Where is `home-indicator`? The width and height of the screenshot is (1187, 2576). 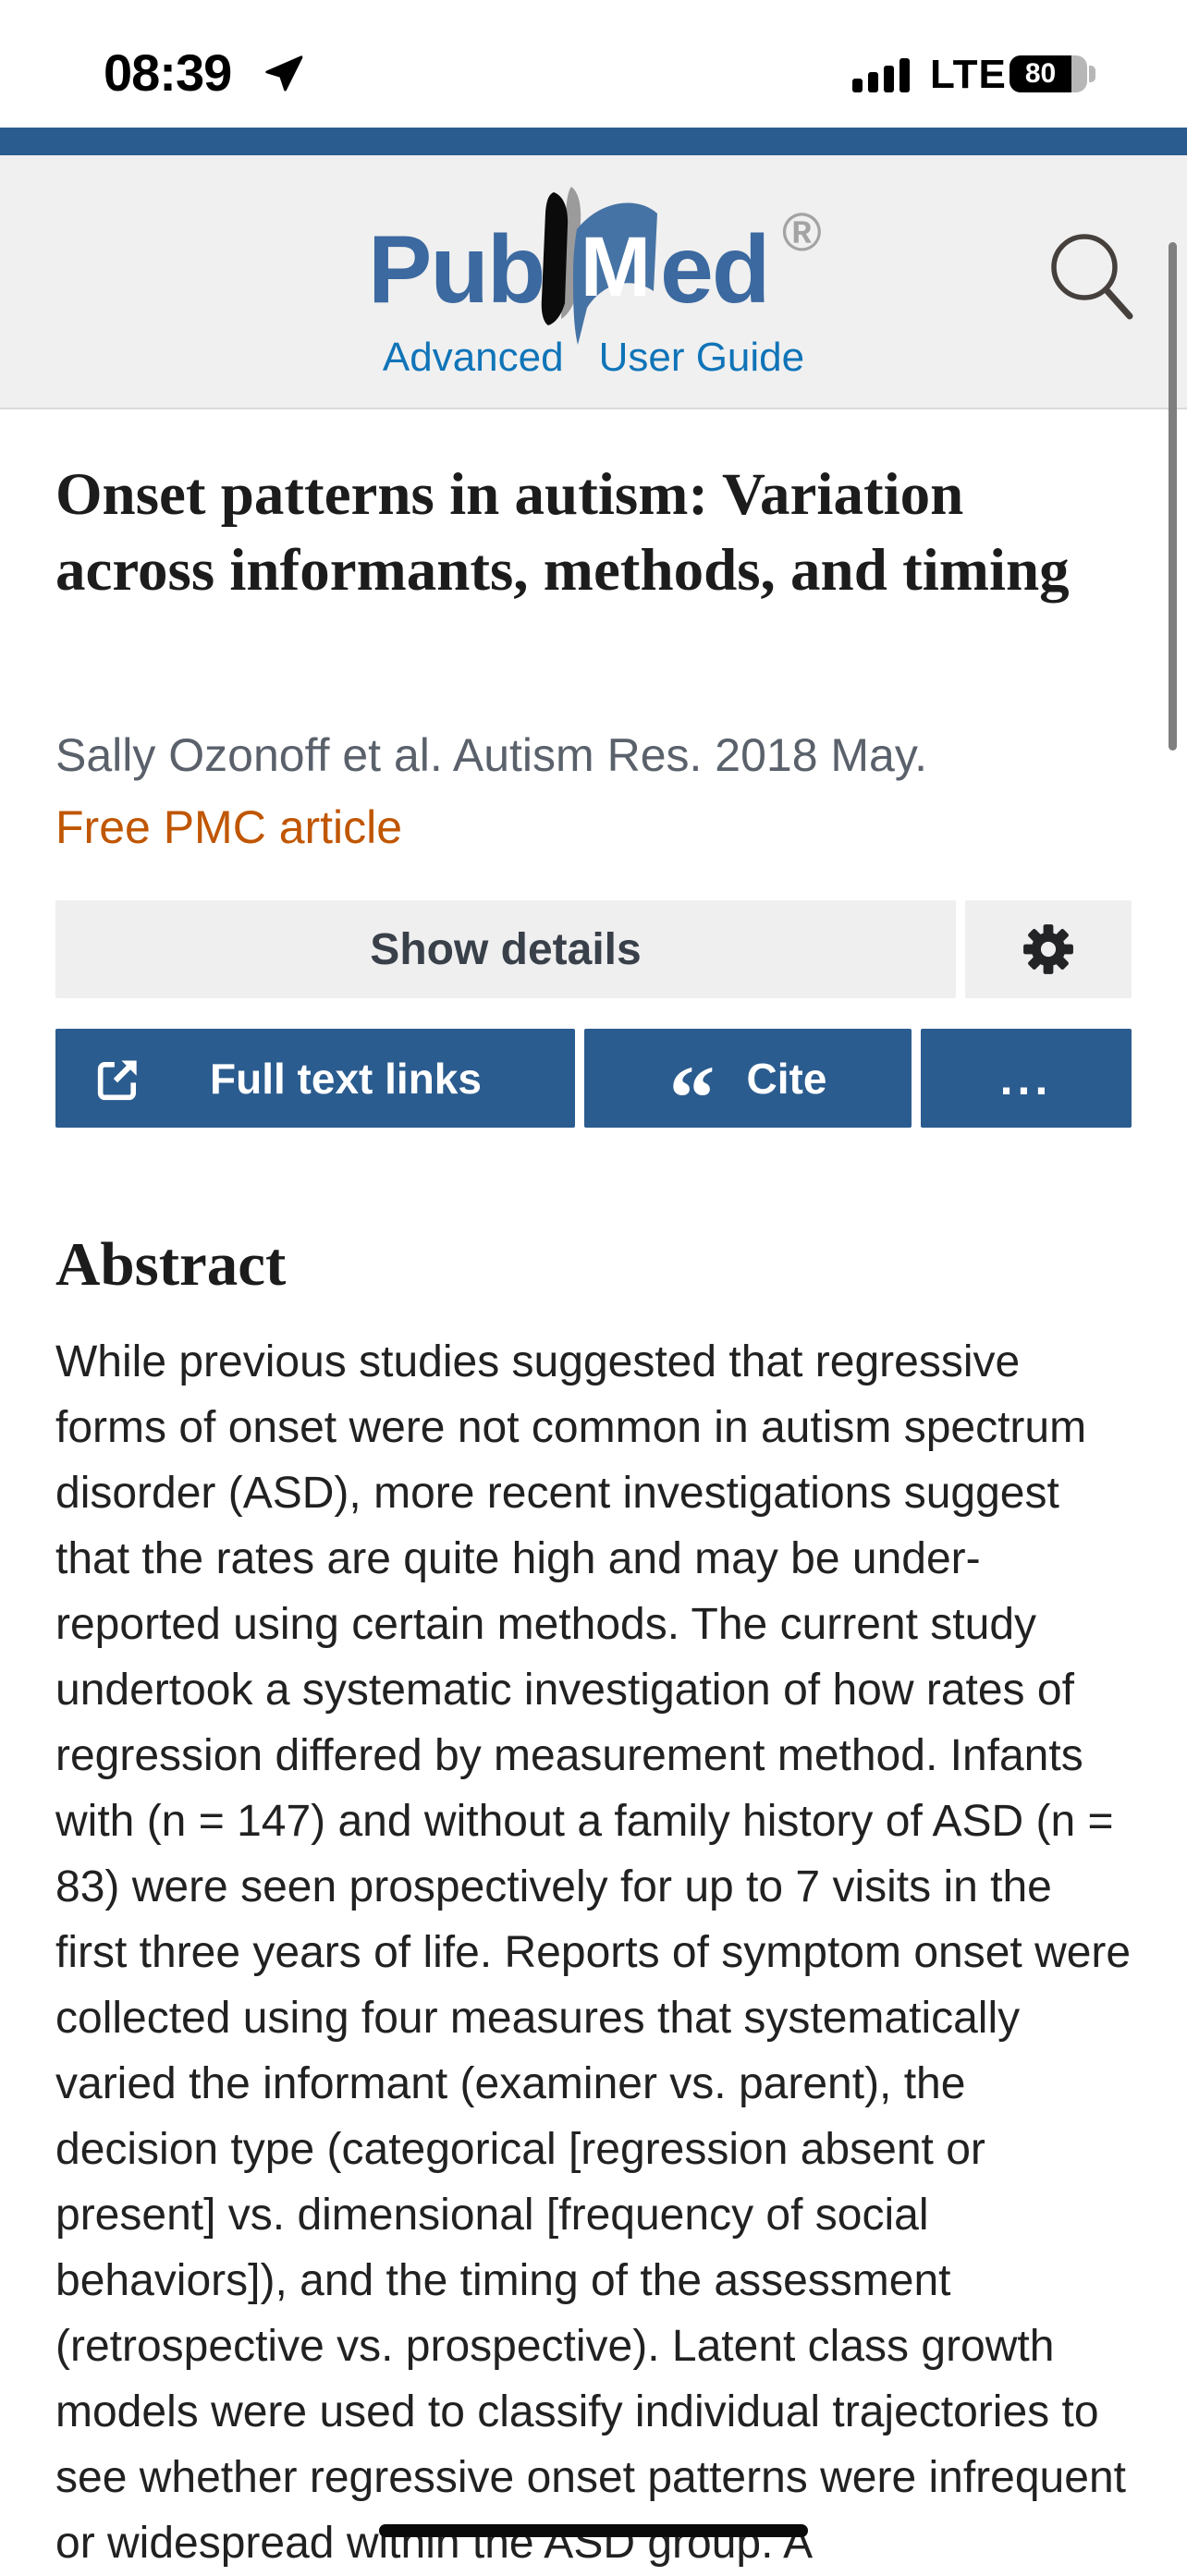
home-indicator is located at coordinates (593, 2530).